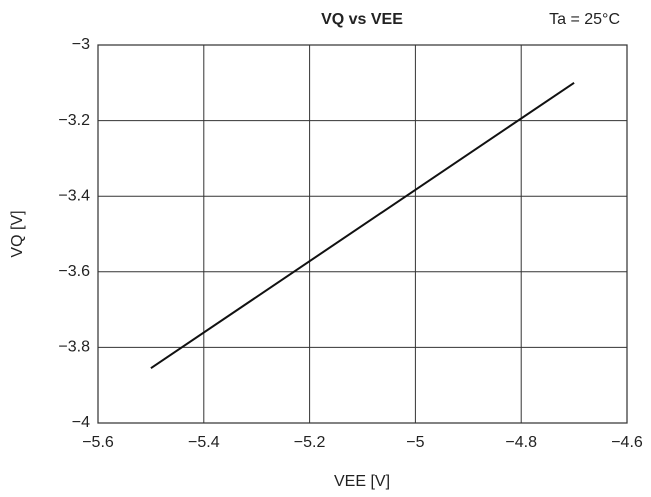 The image size is (651, 497). What do you see at coordinates (74, 120) in the screenshot?
I see `y-tick-label: −3.2` at bounding box center [74, 120].